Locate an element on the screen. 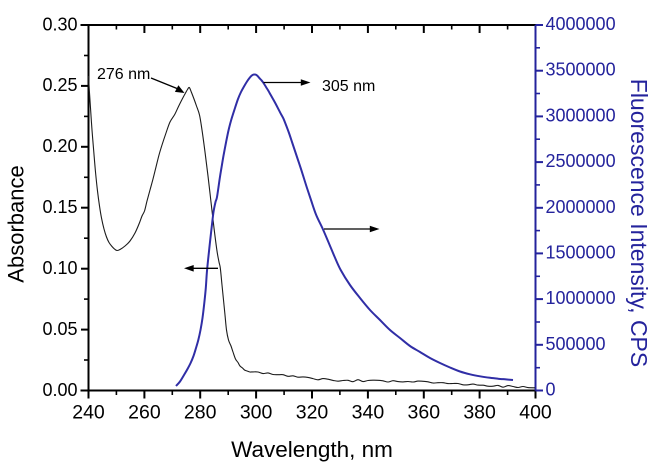  svg-text: 0 is located at coordinates (551, 390).